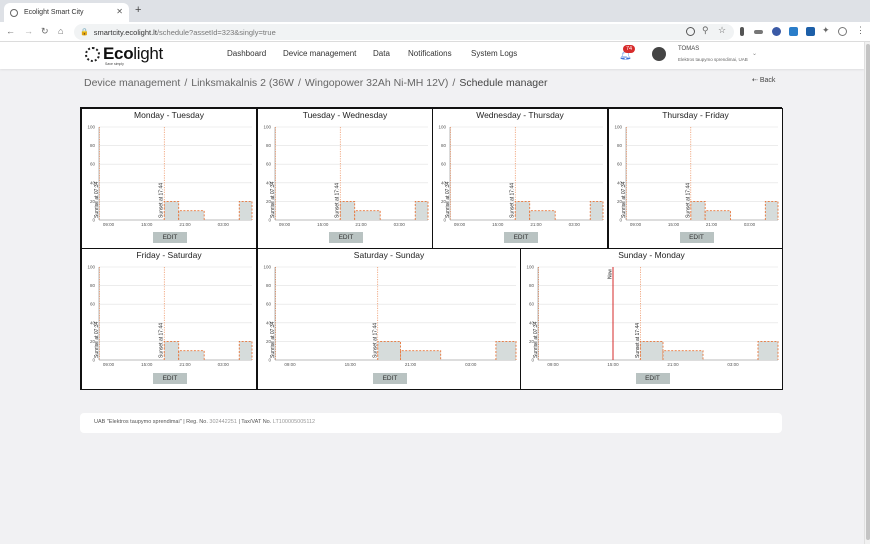 The width and height of the screenshot is (870, 544). I want to click on chevron-down-icon: ⌄, so click(755, 54).